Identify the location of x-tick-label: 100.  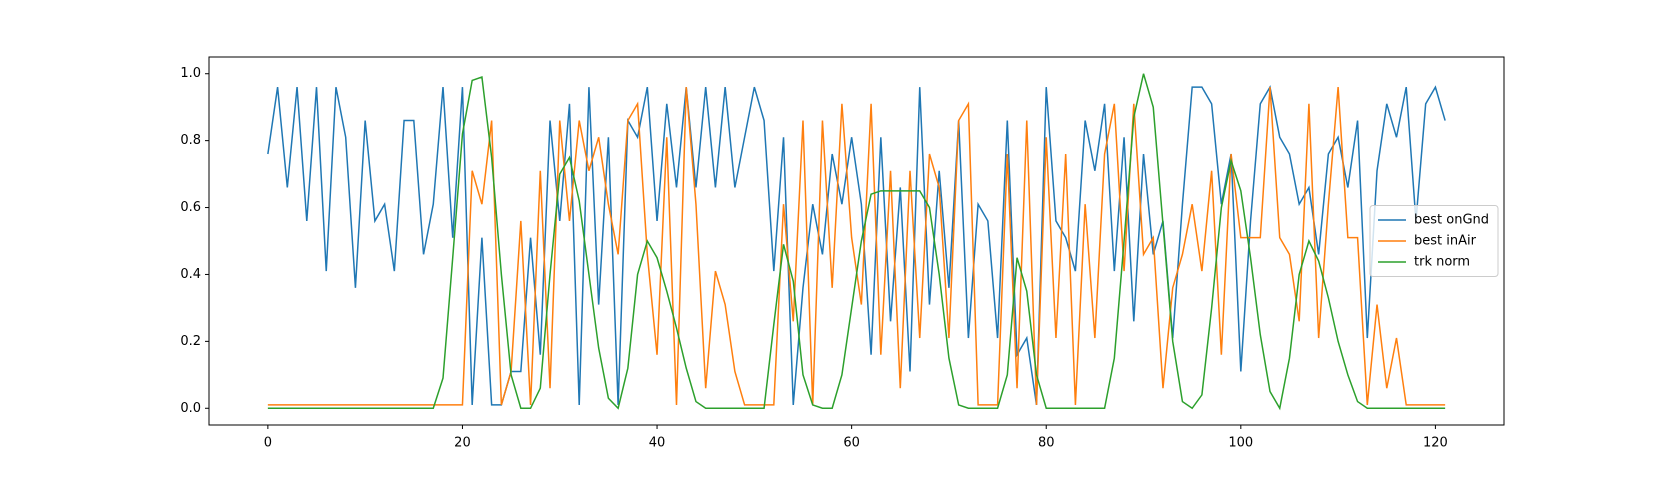
(1240, 443).